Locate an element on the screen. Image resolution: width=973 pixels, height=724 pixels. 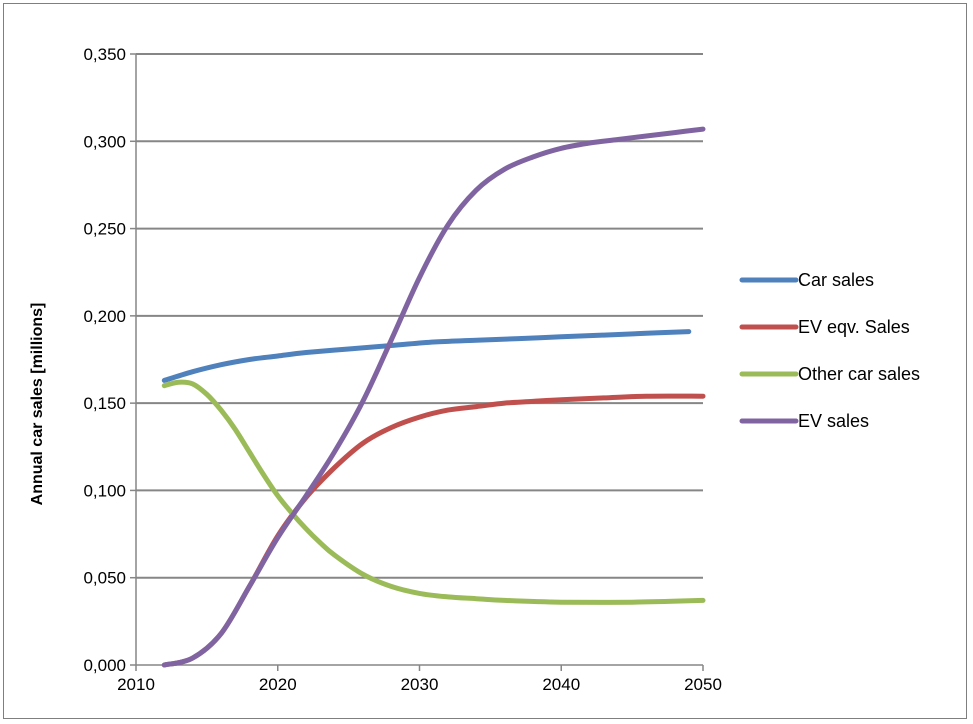
y-tick-label: 0,000 is located at coordinates (104, 665).